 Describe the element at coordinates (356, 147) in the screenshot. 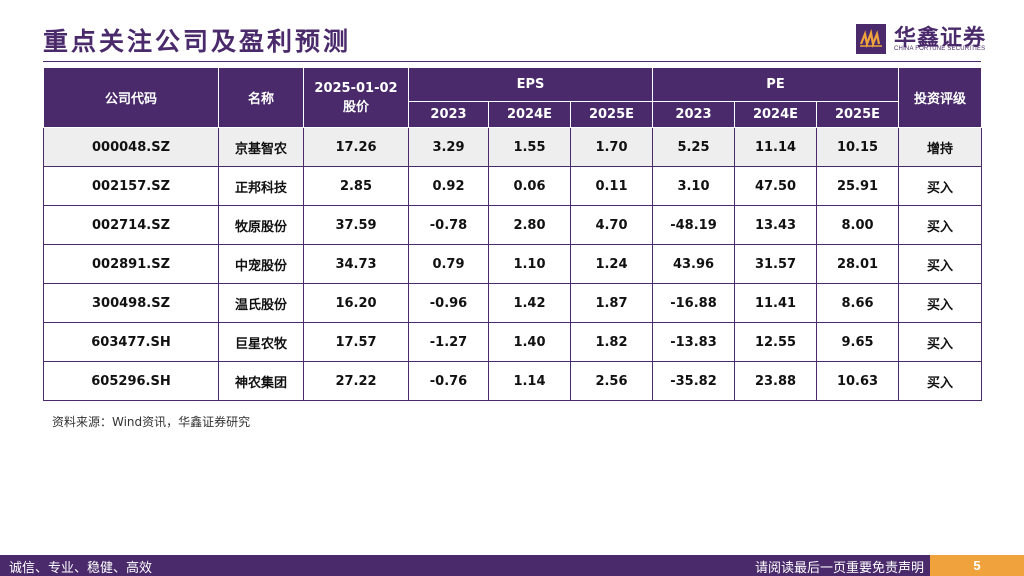

I see `cell-price: 17.26` at that location.